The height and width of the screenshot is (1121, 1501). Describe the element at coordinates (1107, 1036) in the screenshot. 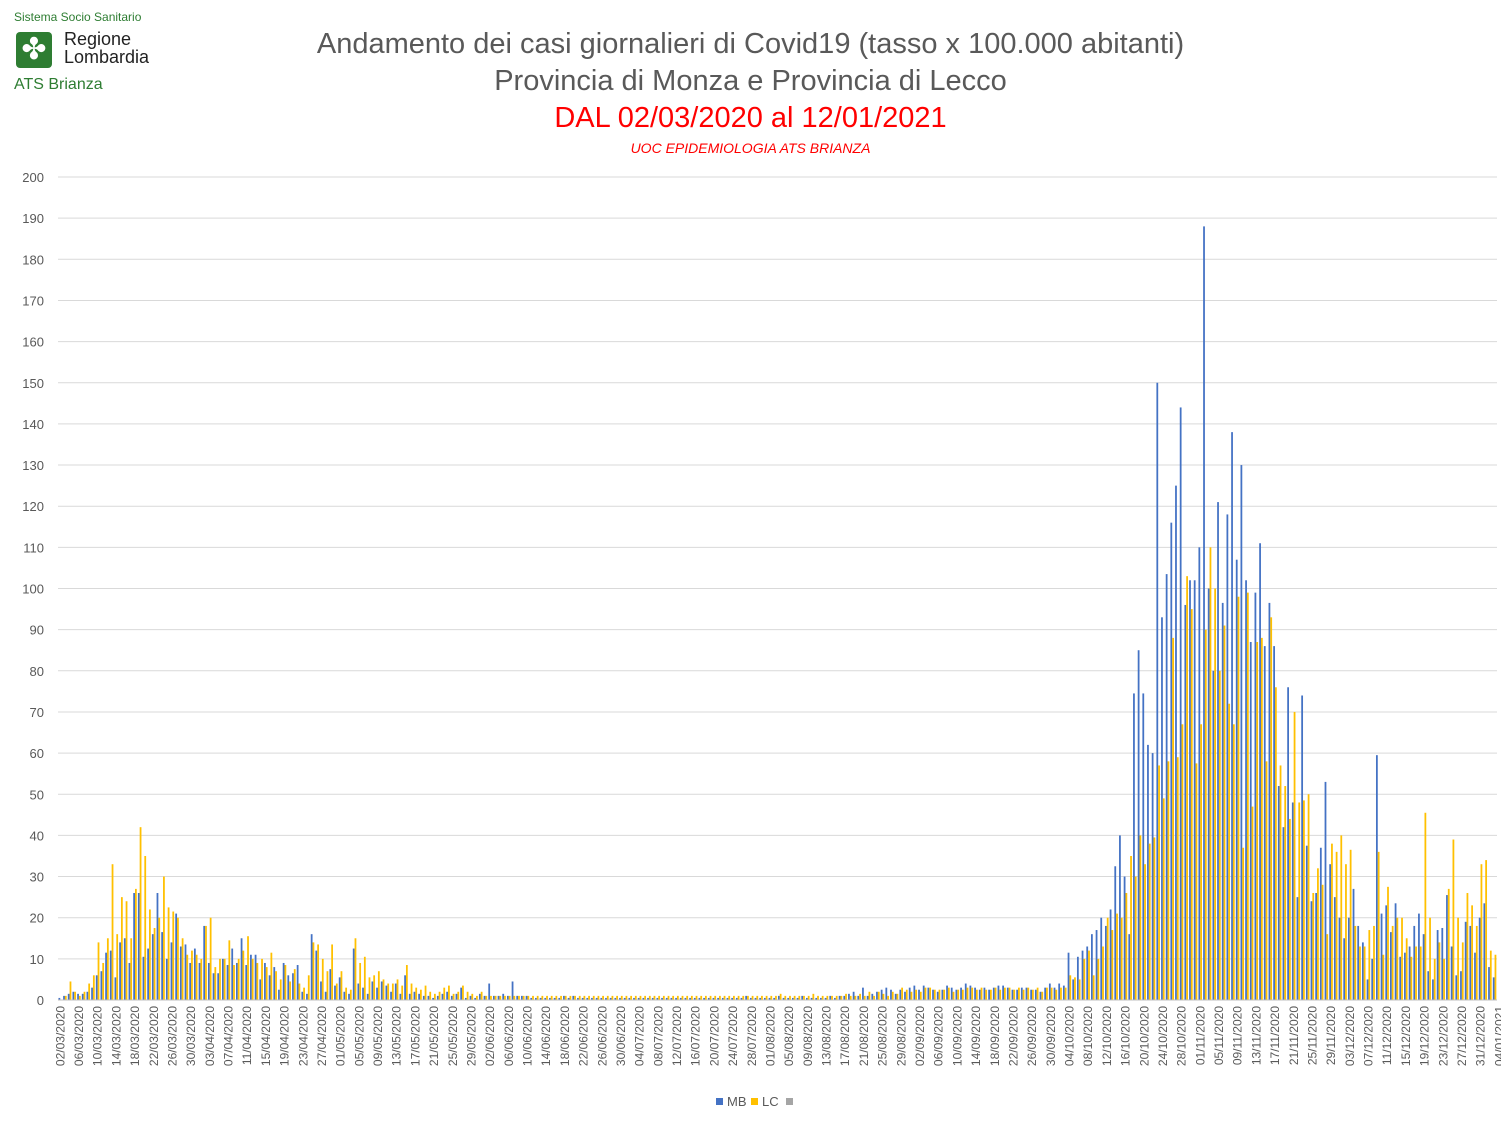

I see `x-tick-label: 12/10/2020` at that location.